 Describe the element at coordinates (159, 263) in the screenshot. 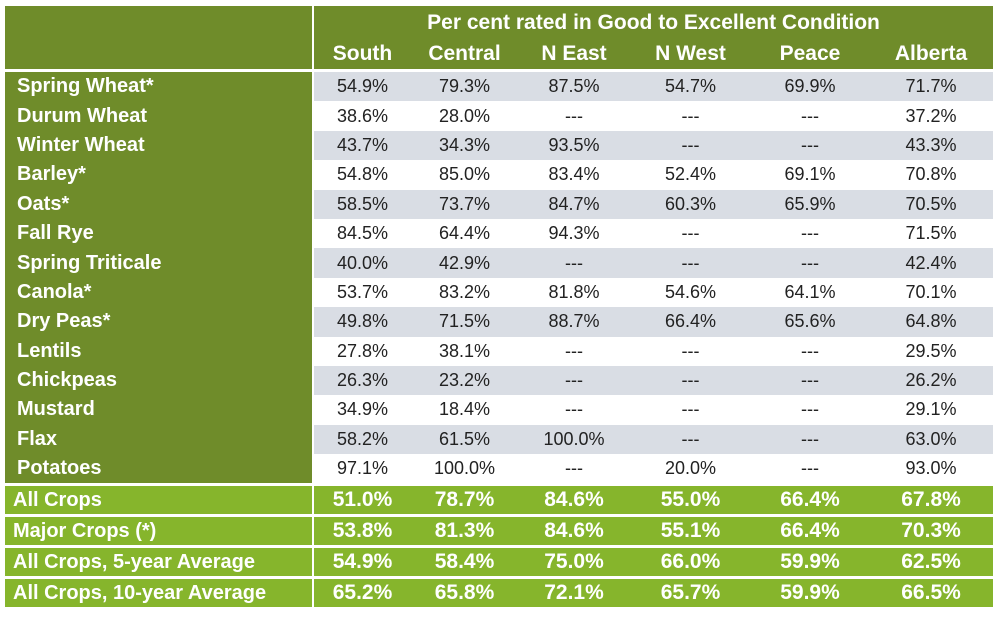

I see `crop-name: Spring Triticale` at that location.